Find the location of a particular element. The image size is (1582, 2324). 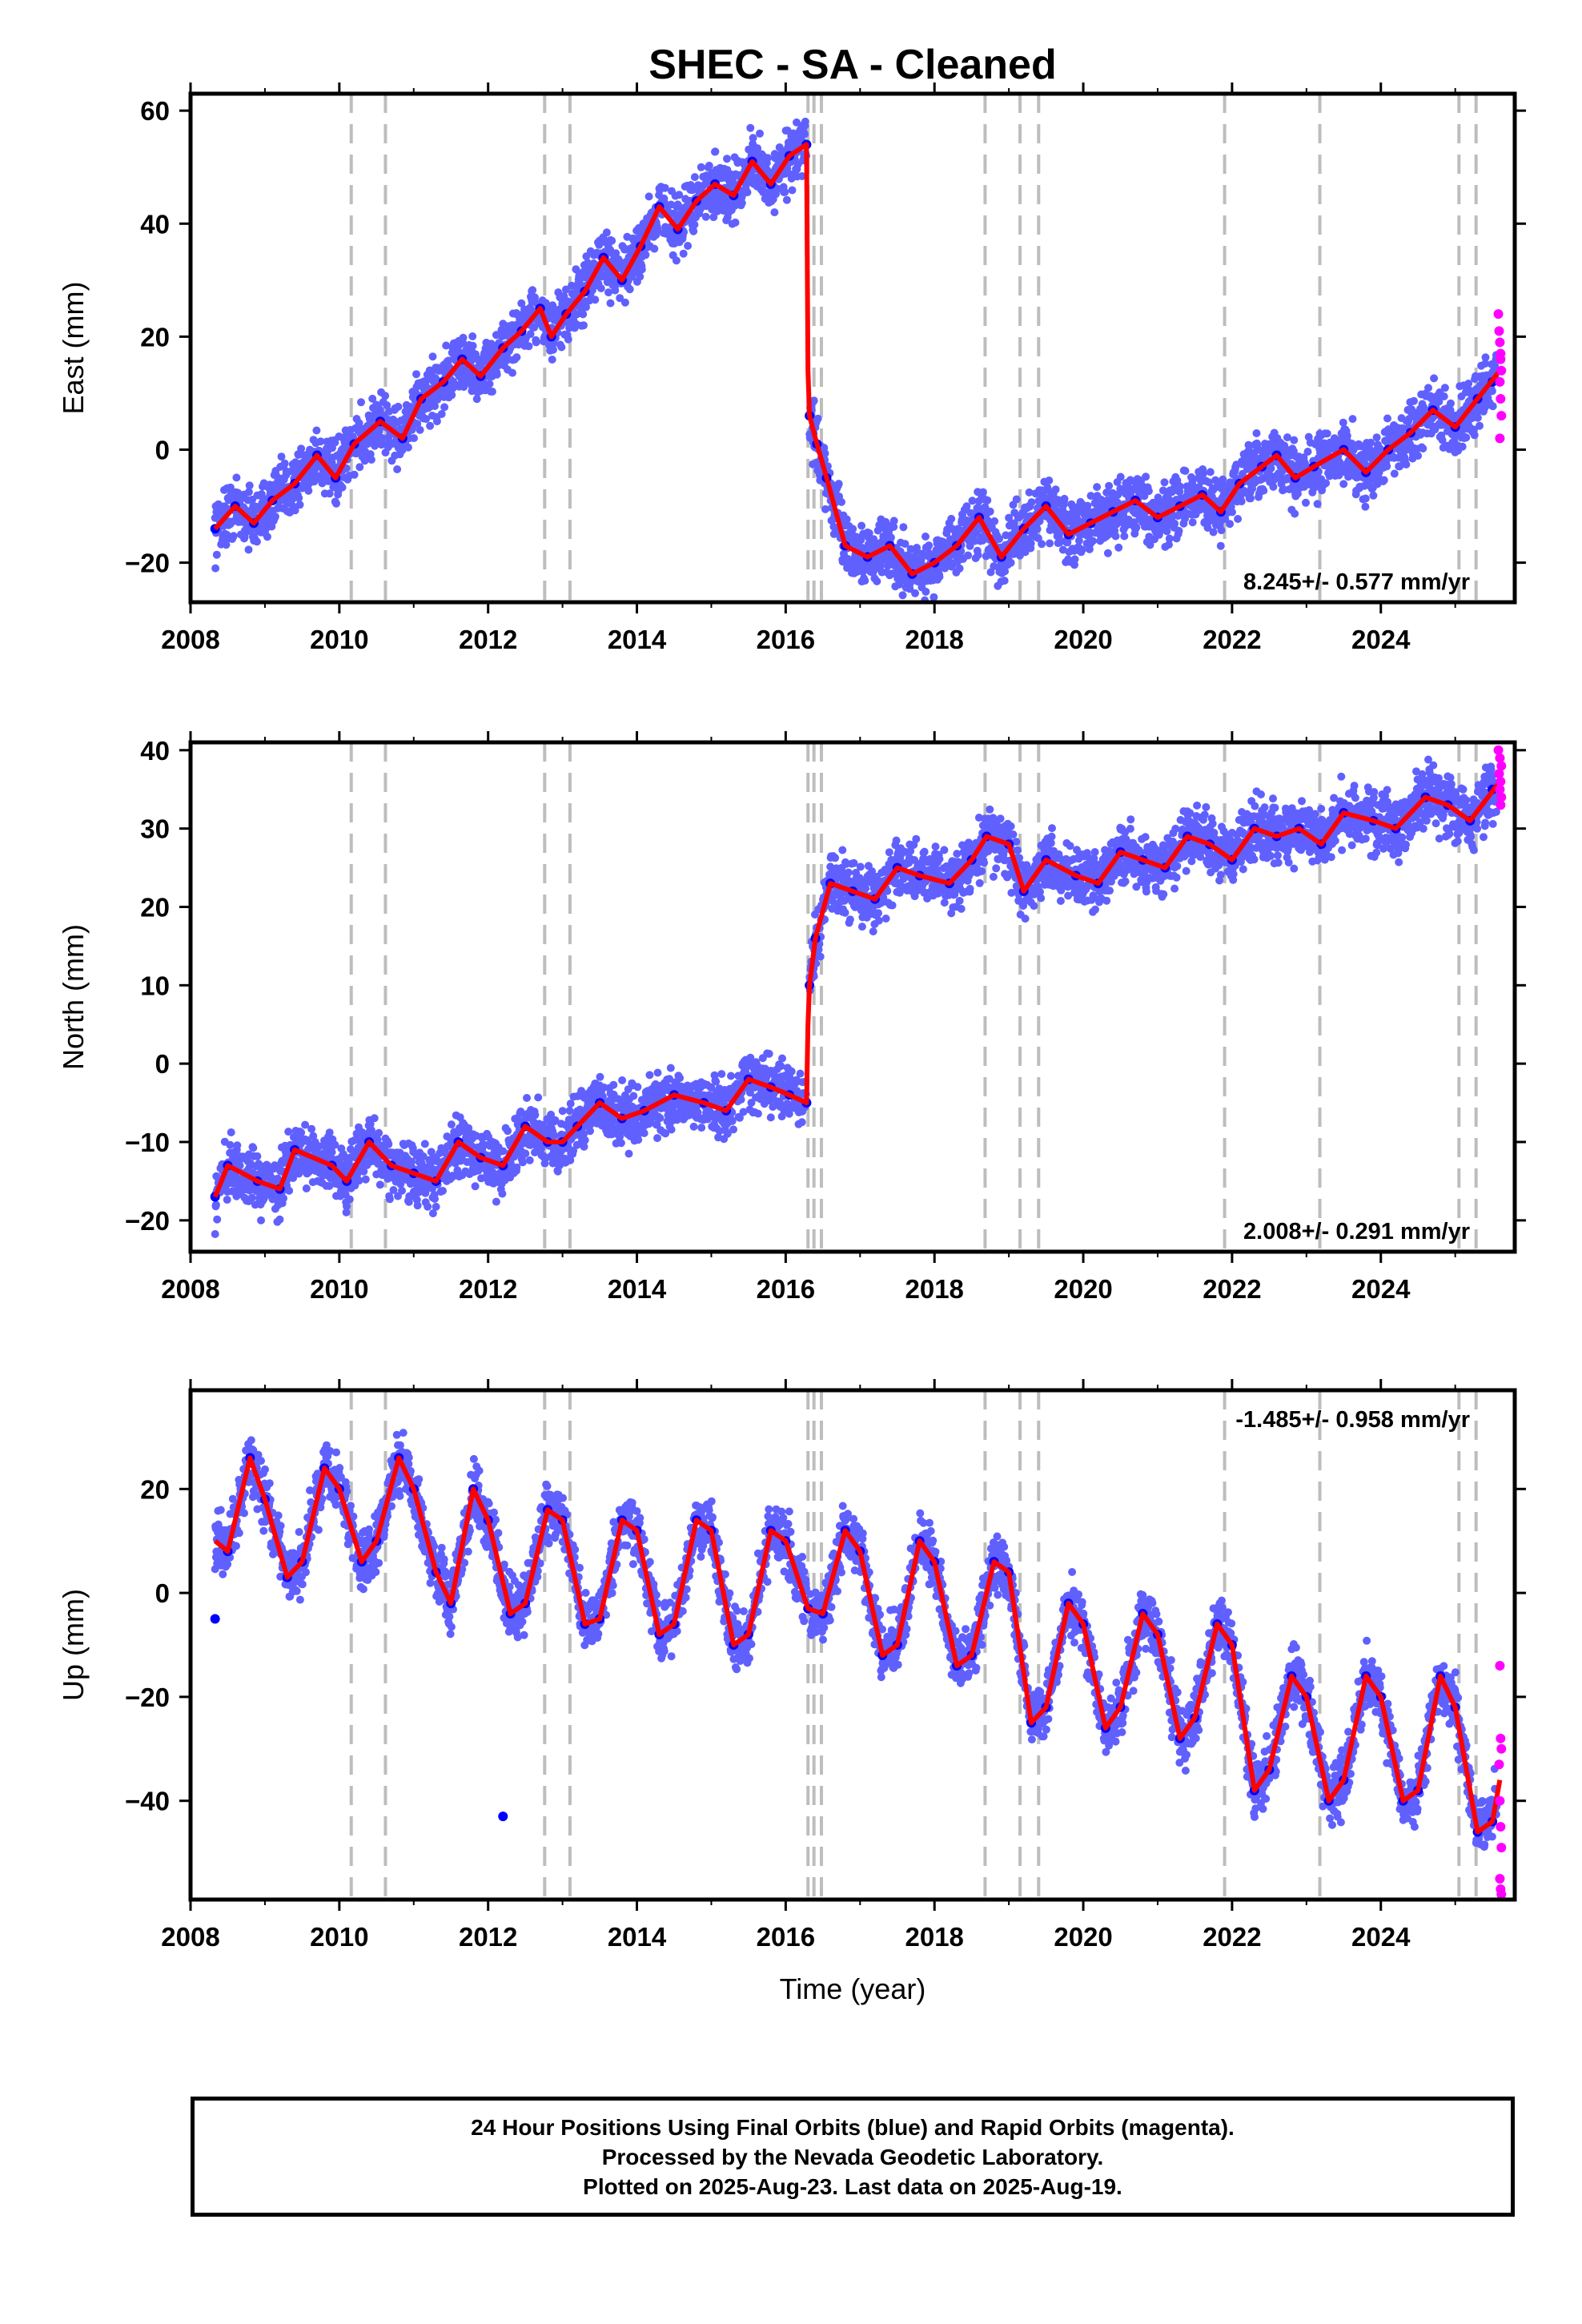

x-tick-label: 2016 is located at coordinates (786, 639).